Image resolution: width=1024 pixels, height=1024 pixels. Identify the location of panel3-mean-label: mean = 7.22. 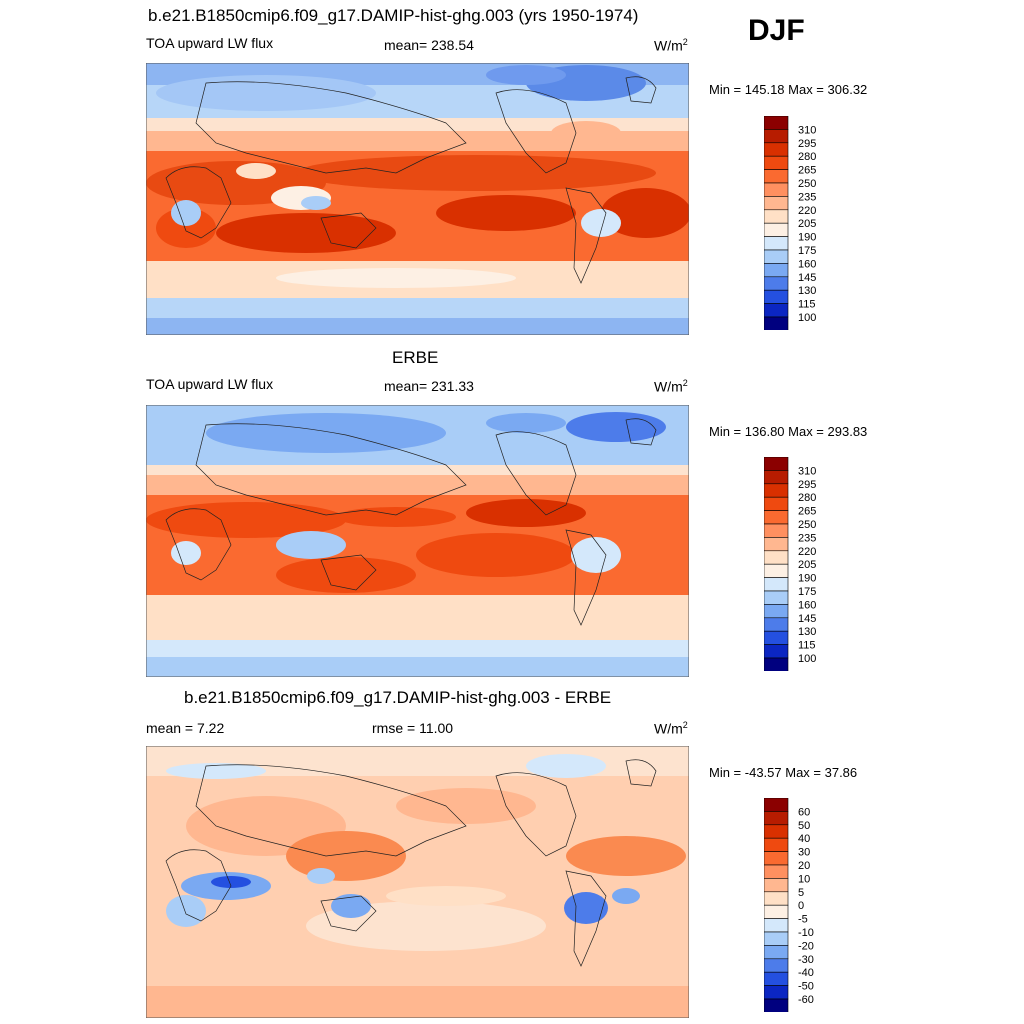
(185, 728).